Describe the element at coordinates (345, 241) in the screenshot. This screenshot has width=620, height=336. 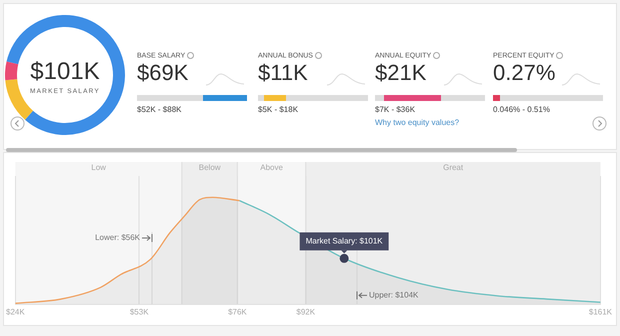
I see `annotation: Market Salary: $101K` at that location.